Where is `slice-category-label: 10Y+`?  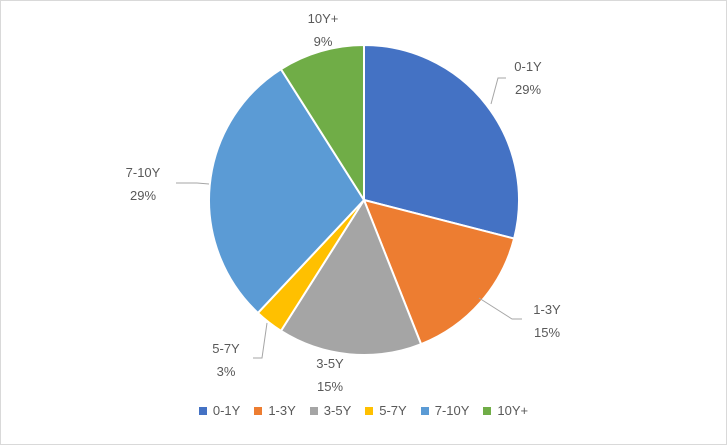
slice-category-label: 10Y+ is located at coordinates (323, 18).